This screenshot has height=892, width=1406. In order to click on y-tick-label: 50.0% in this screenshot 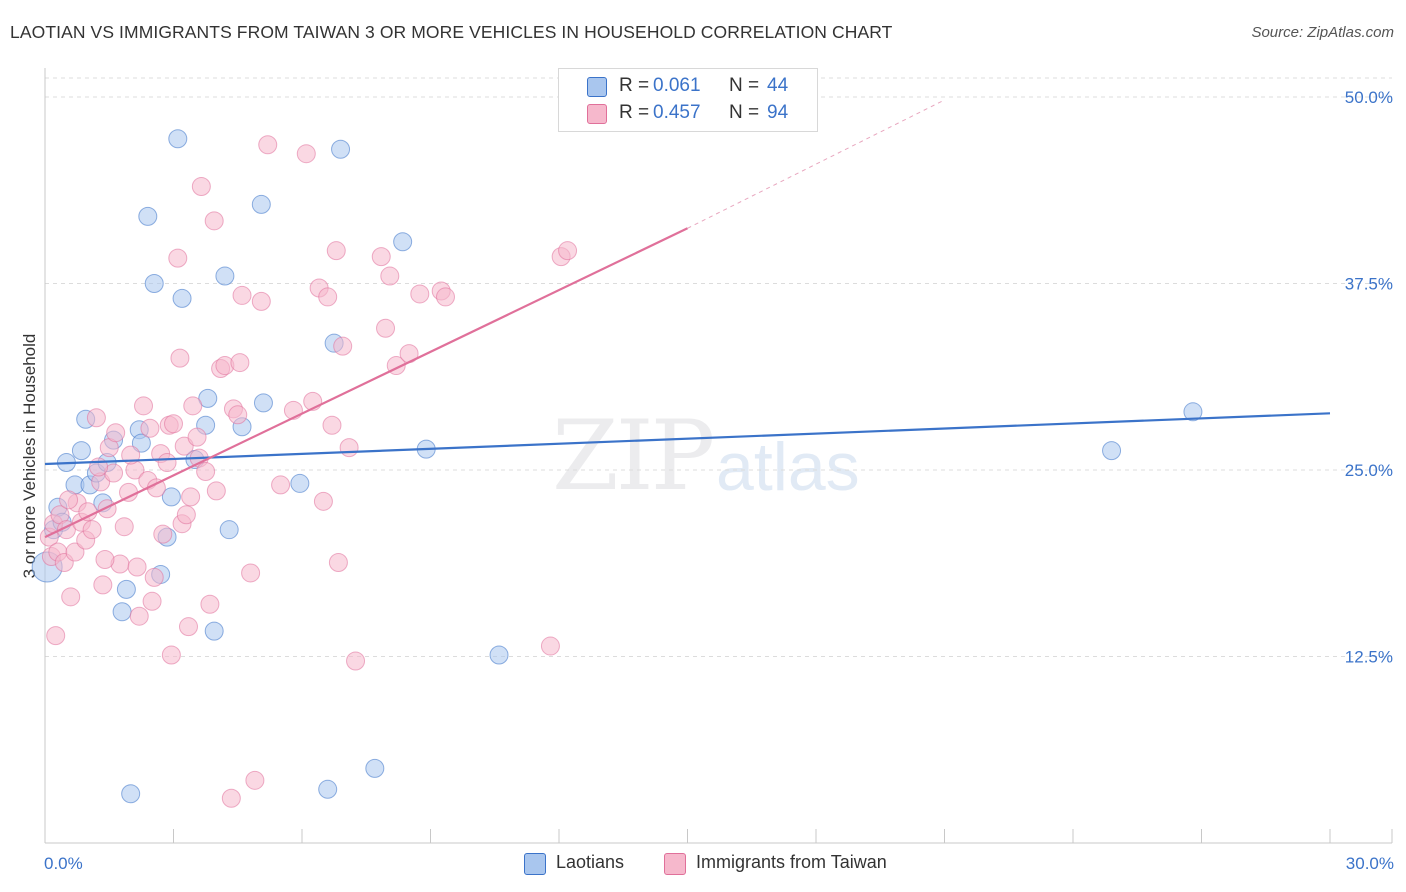, I will do `click(1369, 97)`.